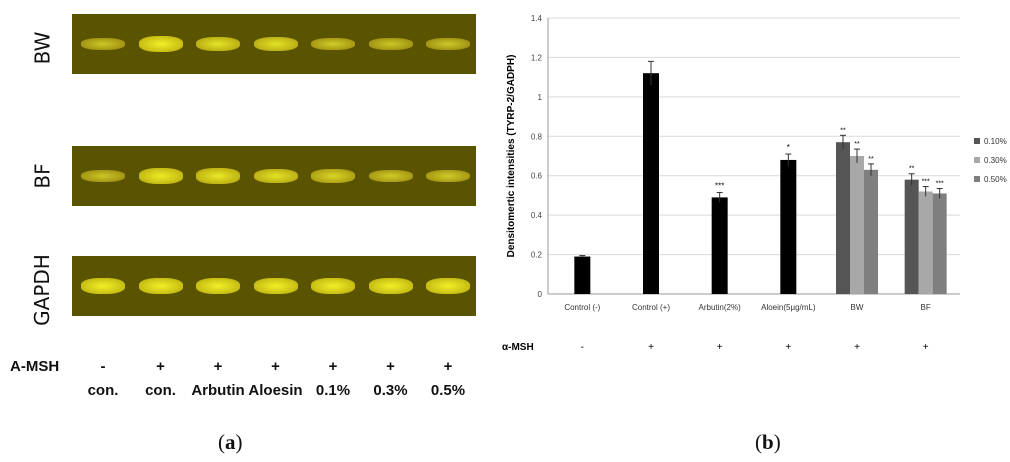 Image resolution: width=1010 pixels, height=462 pixels. I want to click on lane-label: 0.1%, so click(333, 390).